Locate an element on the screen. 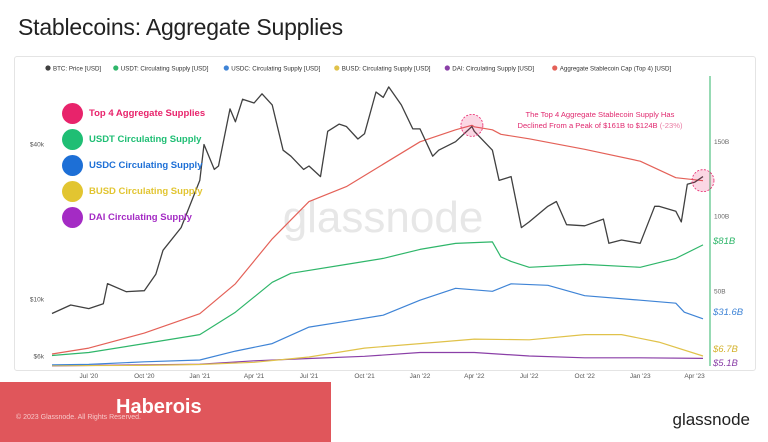 The width and height of the screenshot is (768, 442). x-tick-label: Oct '22 is located at coordinates (585, 376).